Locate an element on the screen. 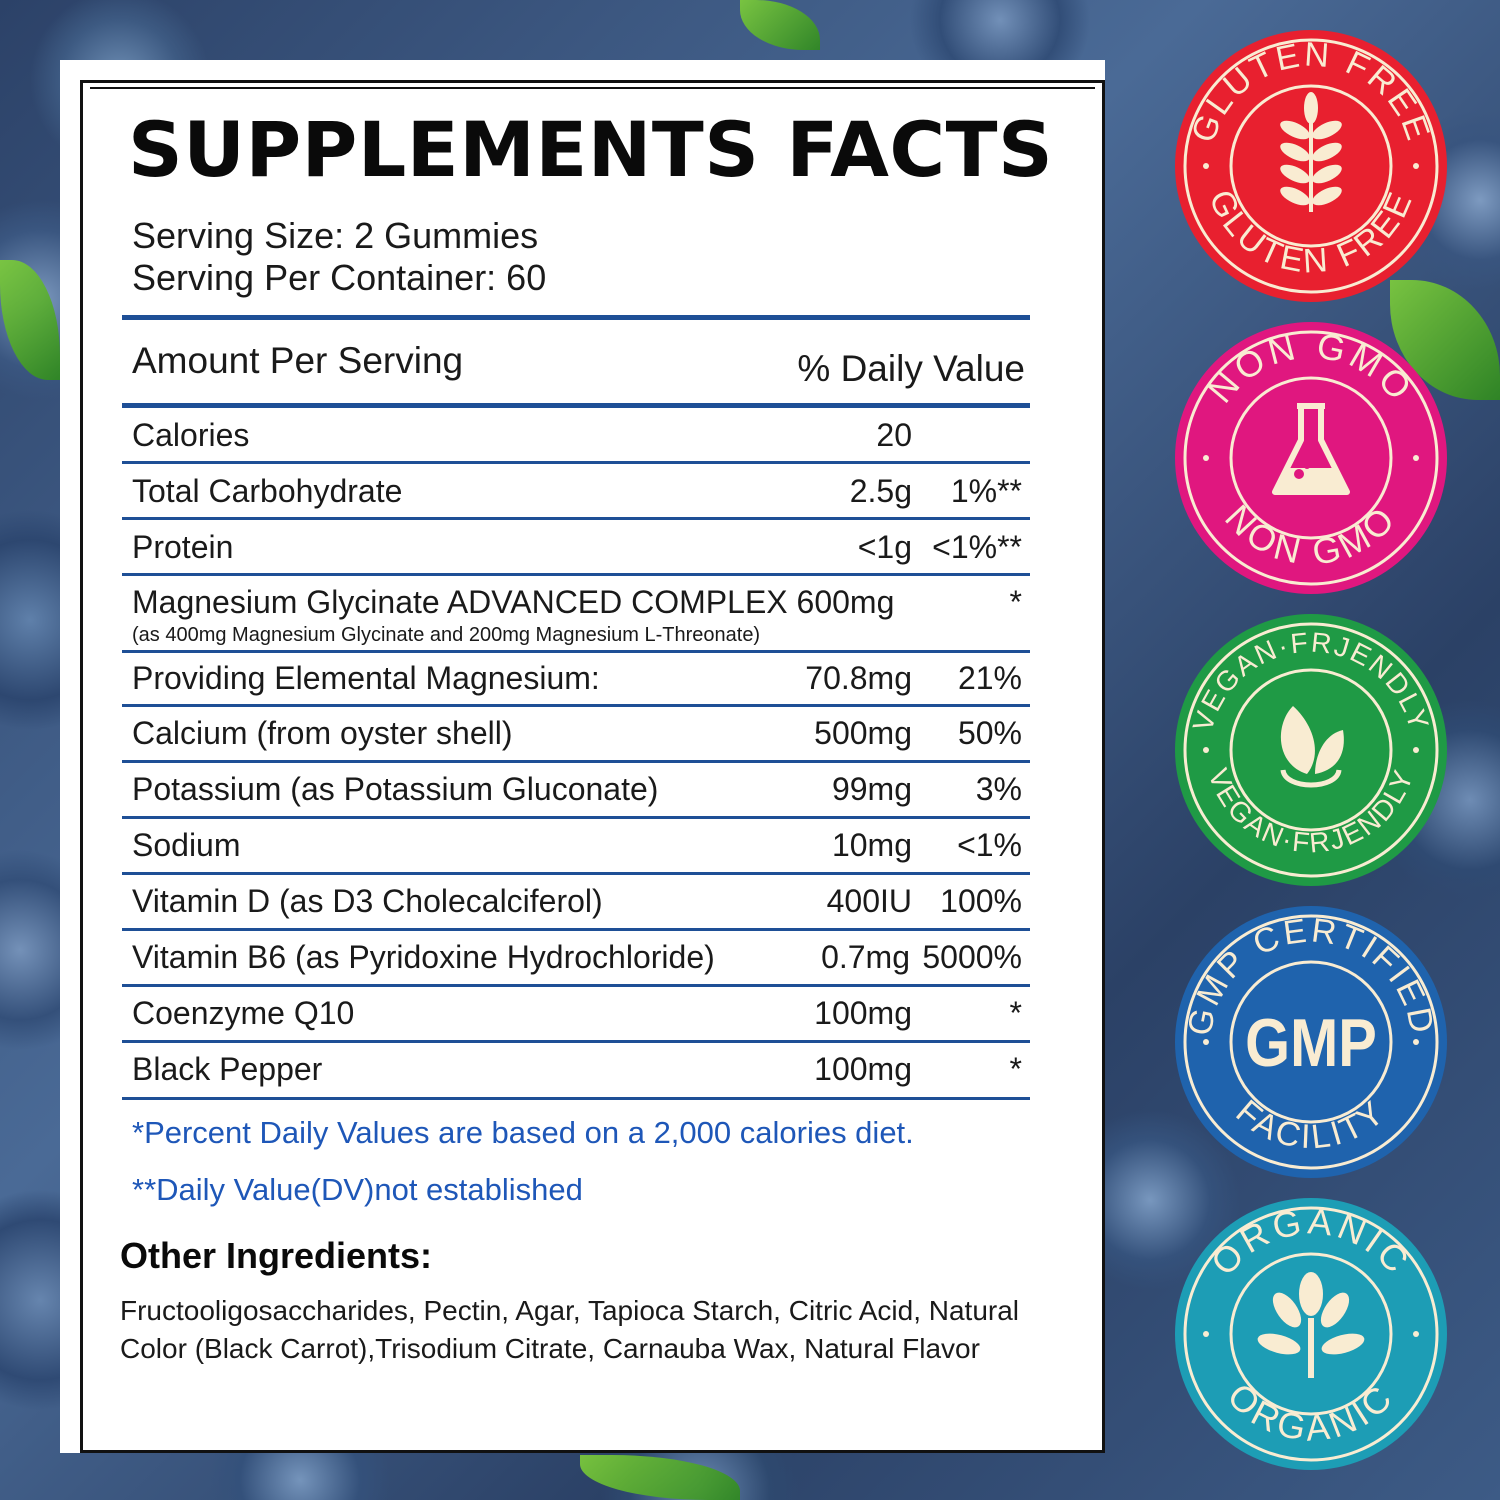 The width and height of the screenshot is (1500, 1500). nutrient-name: Vitamin B6 (as Pyridoxine Hydrochloride) is located at coordinates (423, 957).